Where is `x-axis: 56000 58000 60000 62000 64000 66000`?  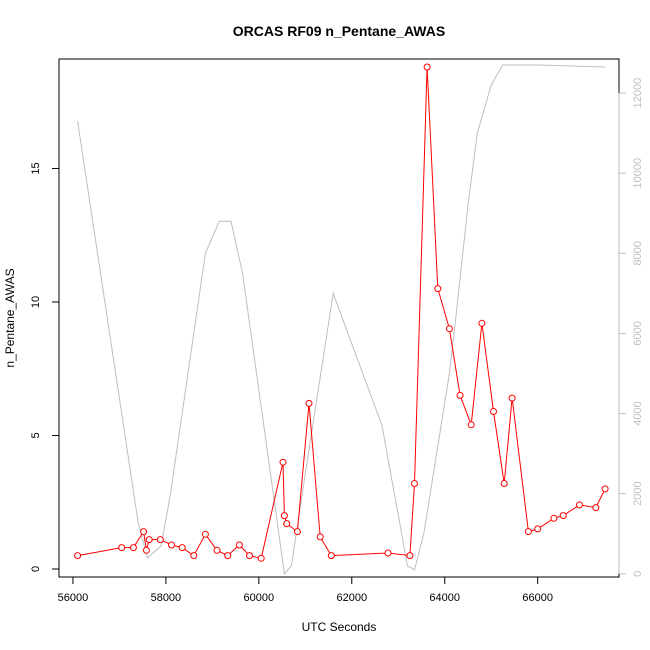
x-axis: 56000 58000 60000 62000 64000 66000 is located at coordinates (305, 590).